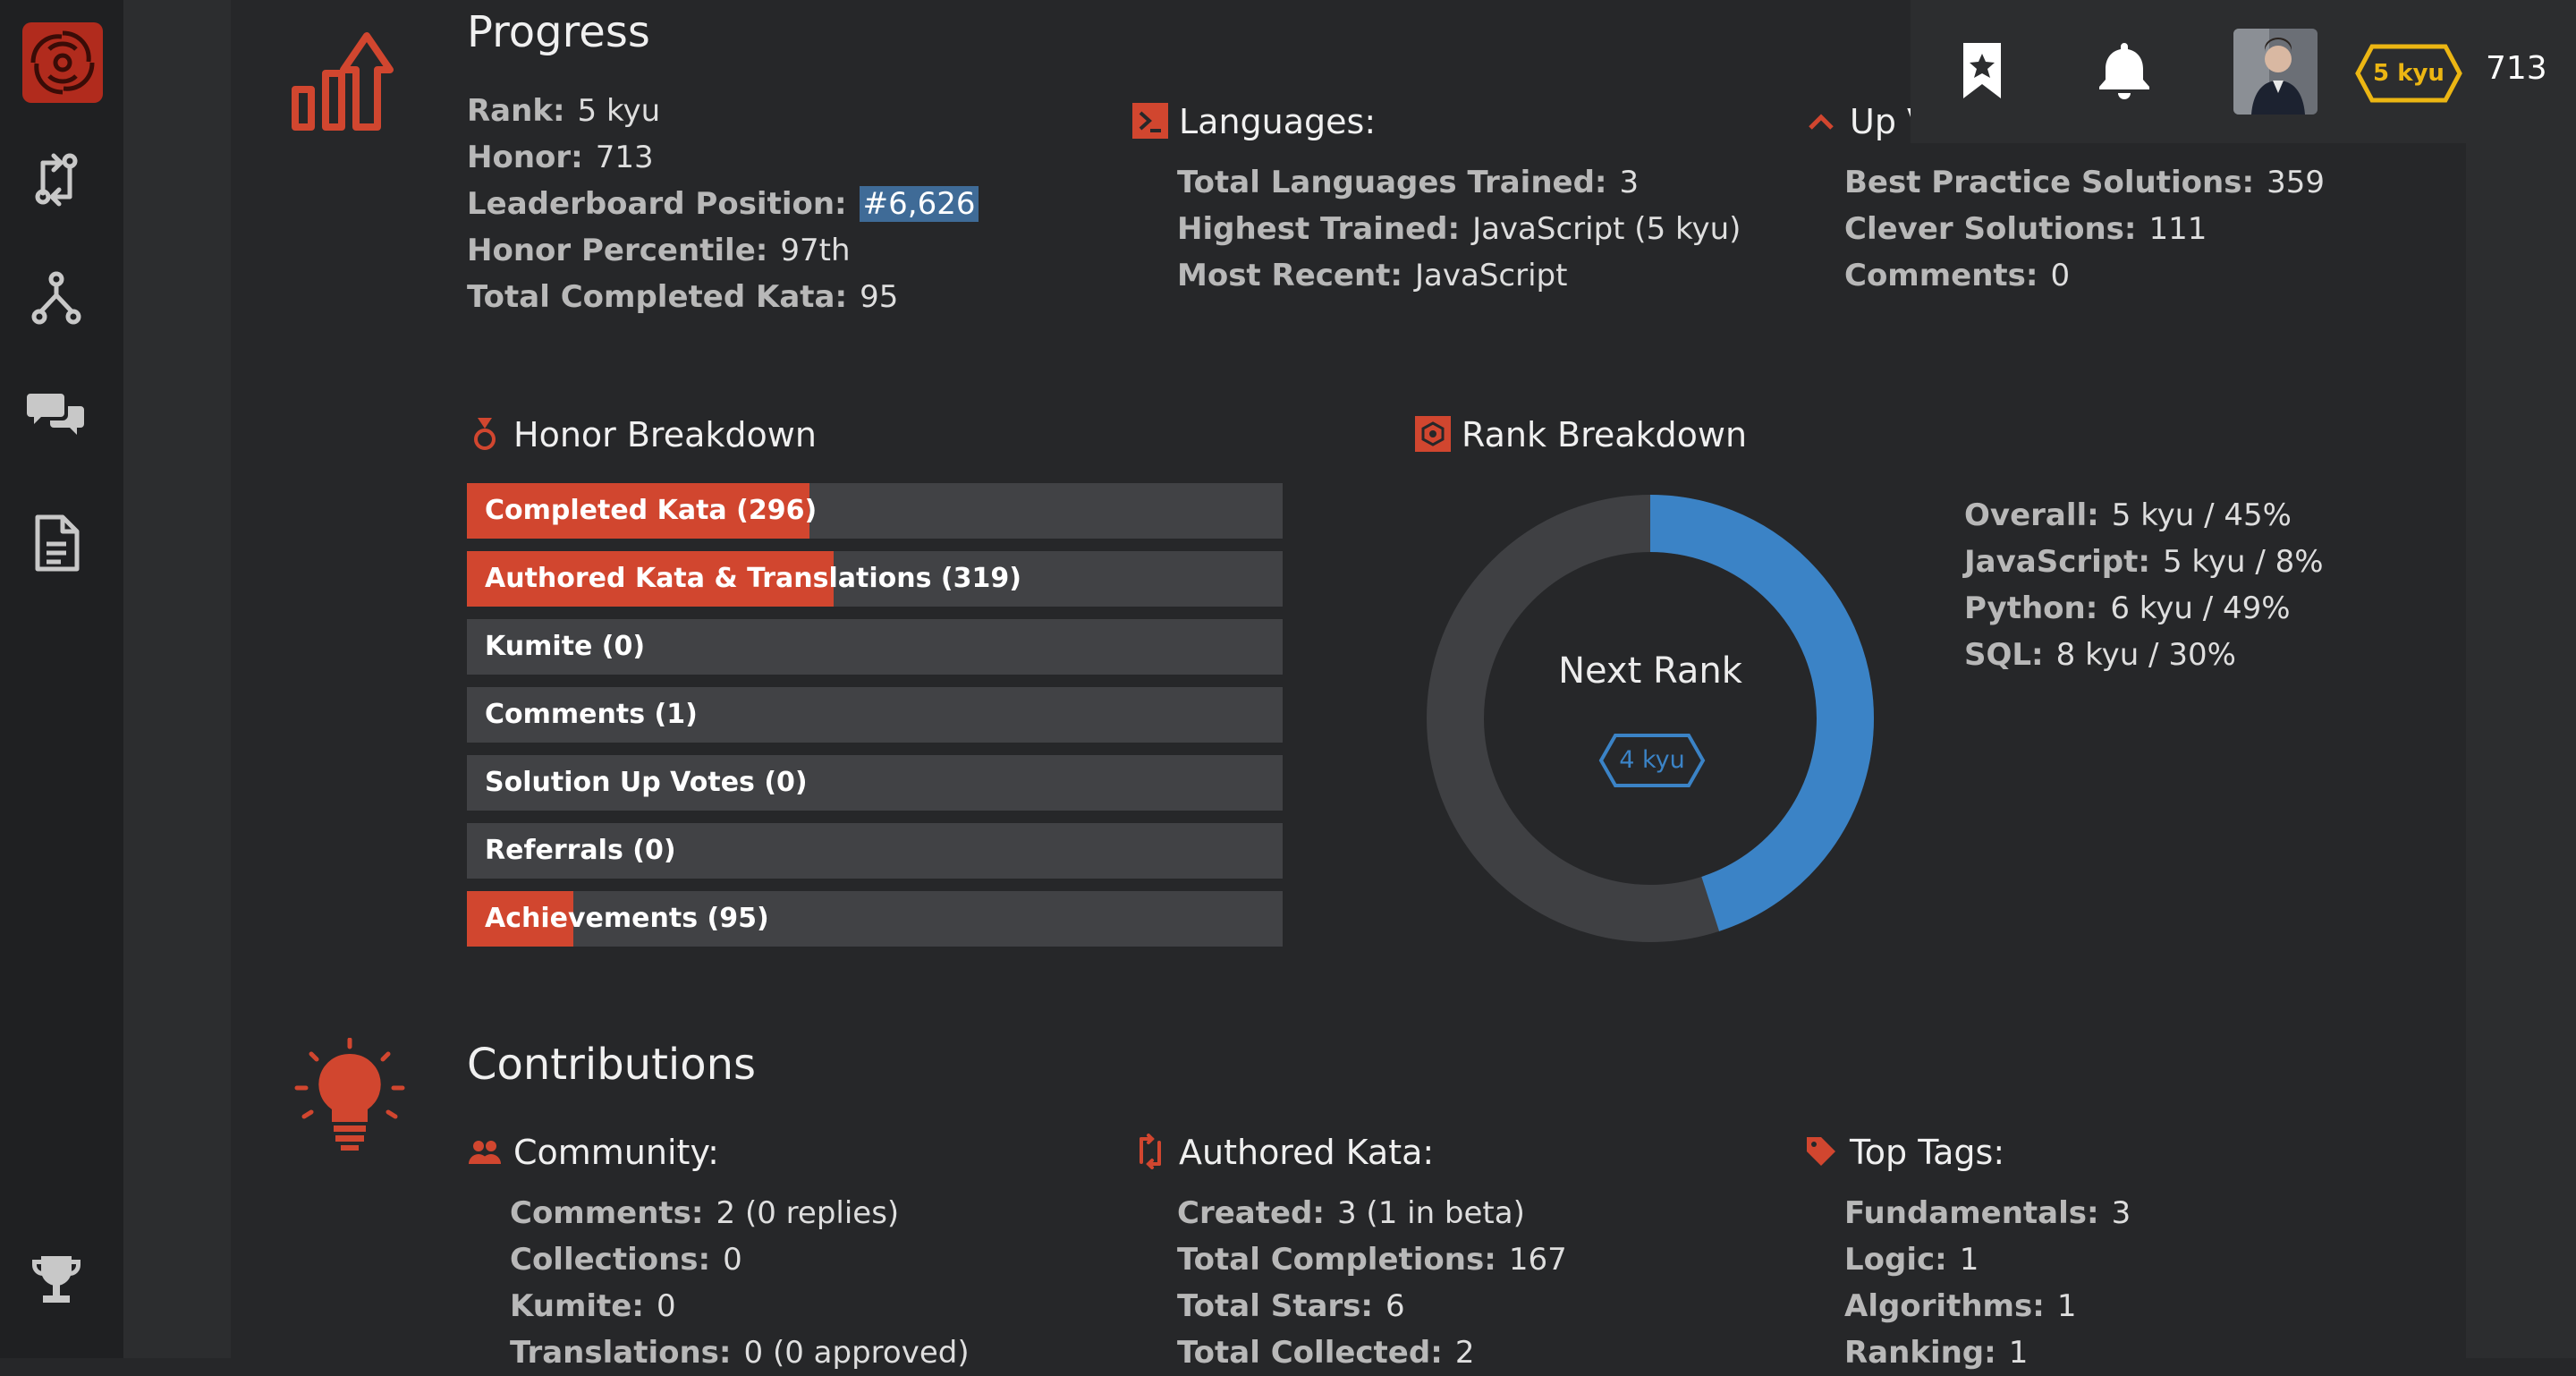  Describe the element at coordinates (875, 783) in the screenshot. I see `honor-bar: Solution Up Votes (0)` at that location.